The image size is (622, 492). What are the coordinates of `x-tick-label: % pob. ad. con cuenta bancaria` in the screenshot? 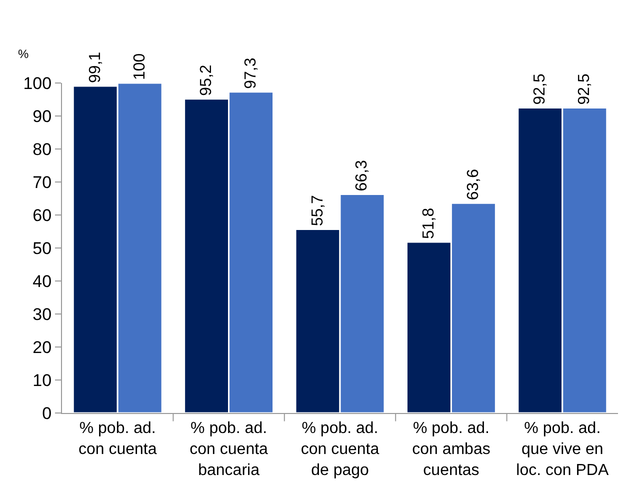 It's located at (229, 449).